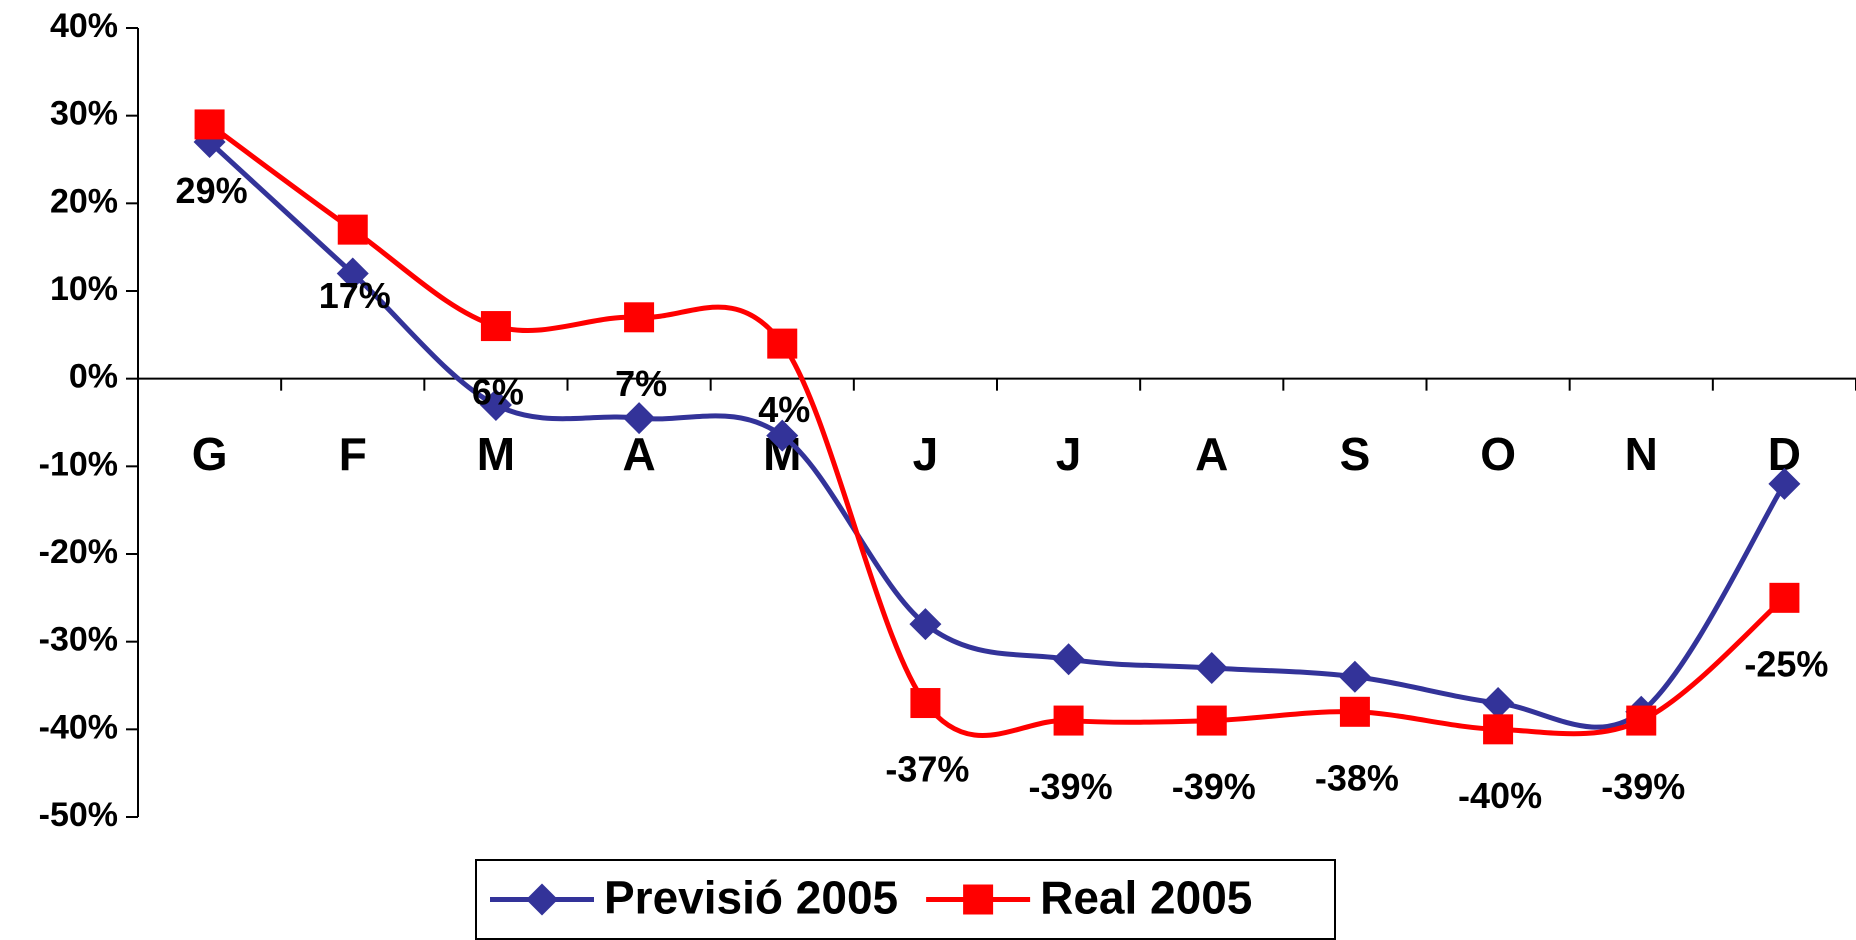 This screenshot has width=1856, height=940. Describe the element at coordinates (84, 289) in the screenshot. I see `y-tick-label: 10%` at that location.